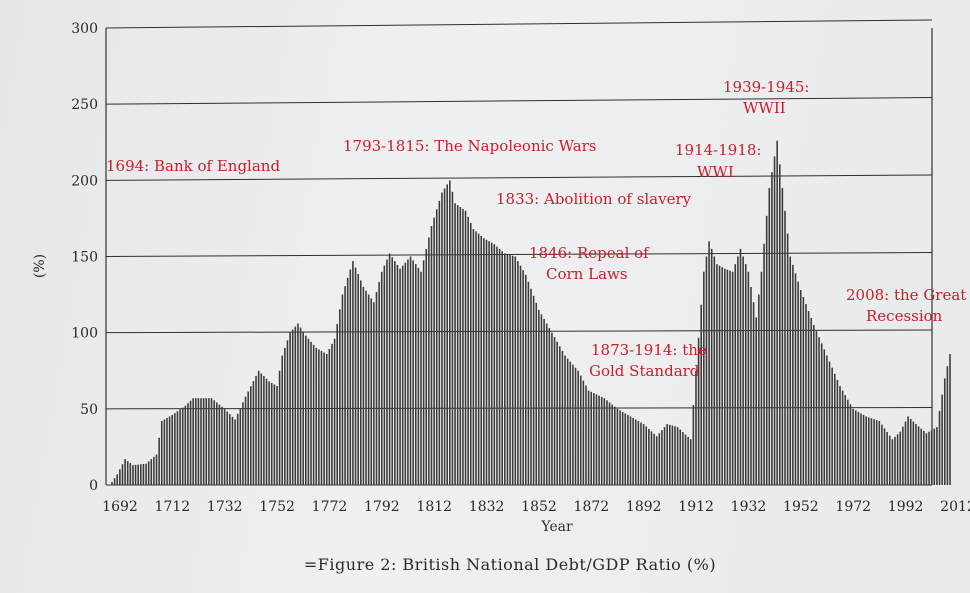 The image size is (970, 593). I want to click on x-tick-2012: 2012, so click(955, 507).